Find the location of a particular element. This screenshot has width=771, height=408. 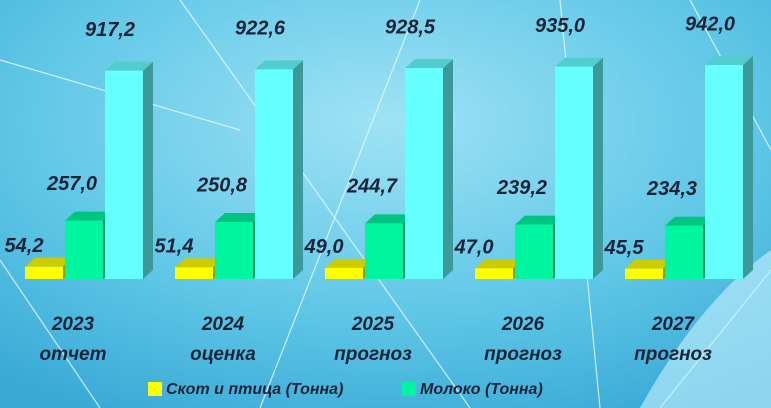

x-tick-label: 2023 is located at coordinates (73, 324).